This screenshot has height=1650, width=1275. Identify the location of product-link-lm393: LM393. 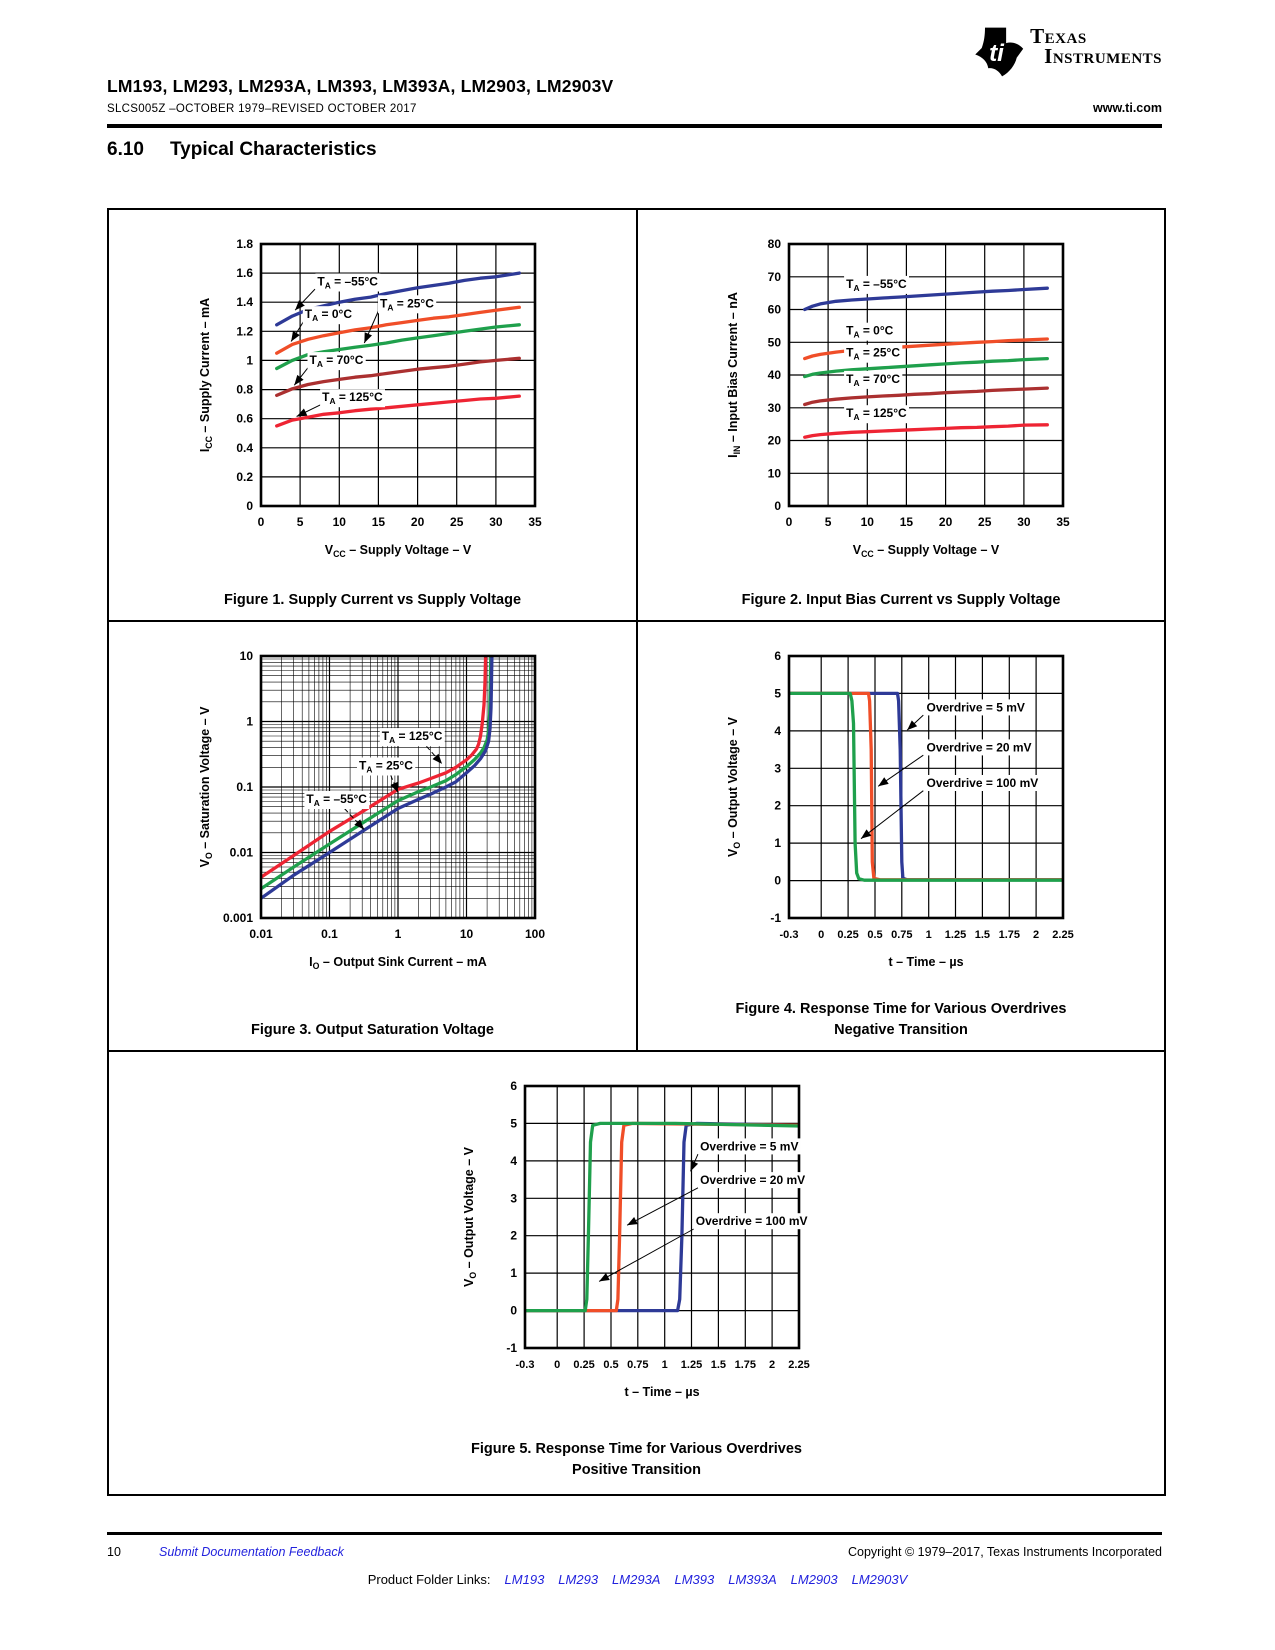
(694, 1579).